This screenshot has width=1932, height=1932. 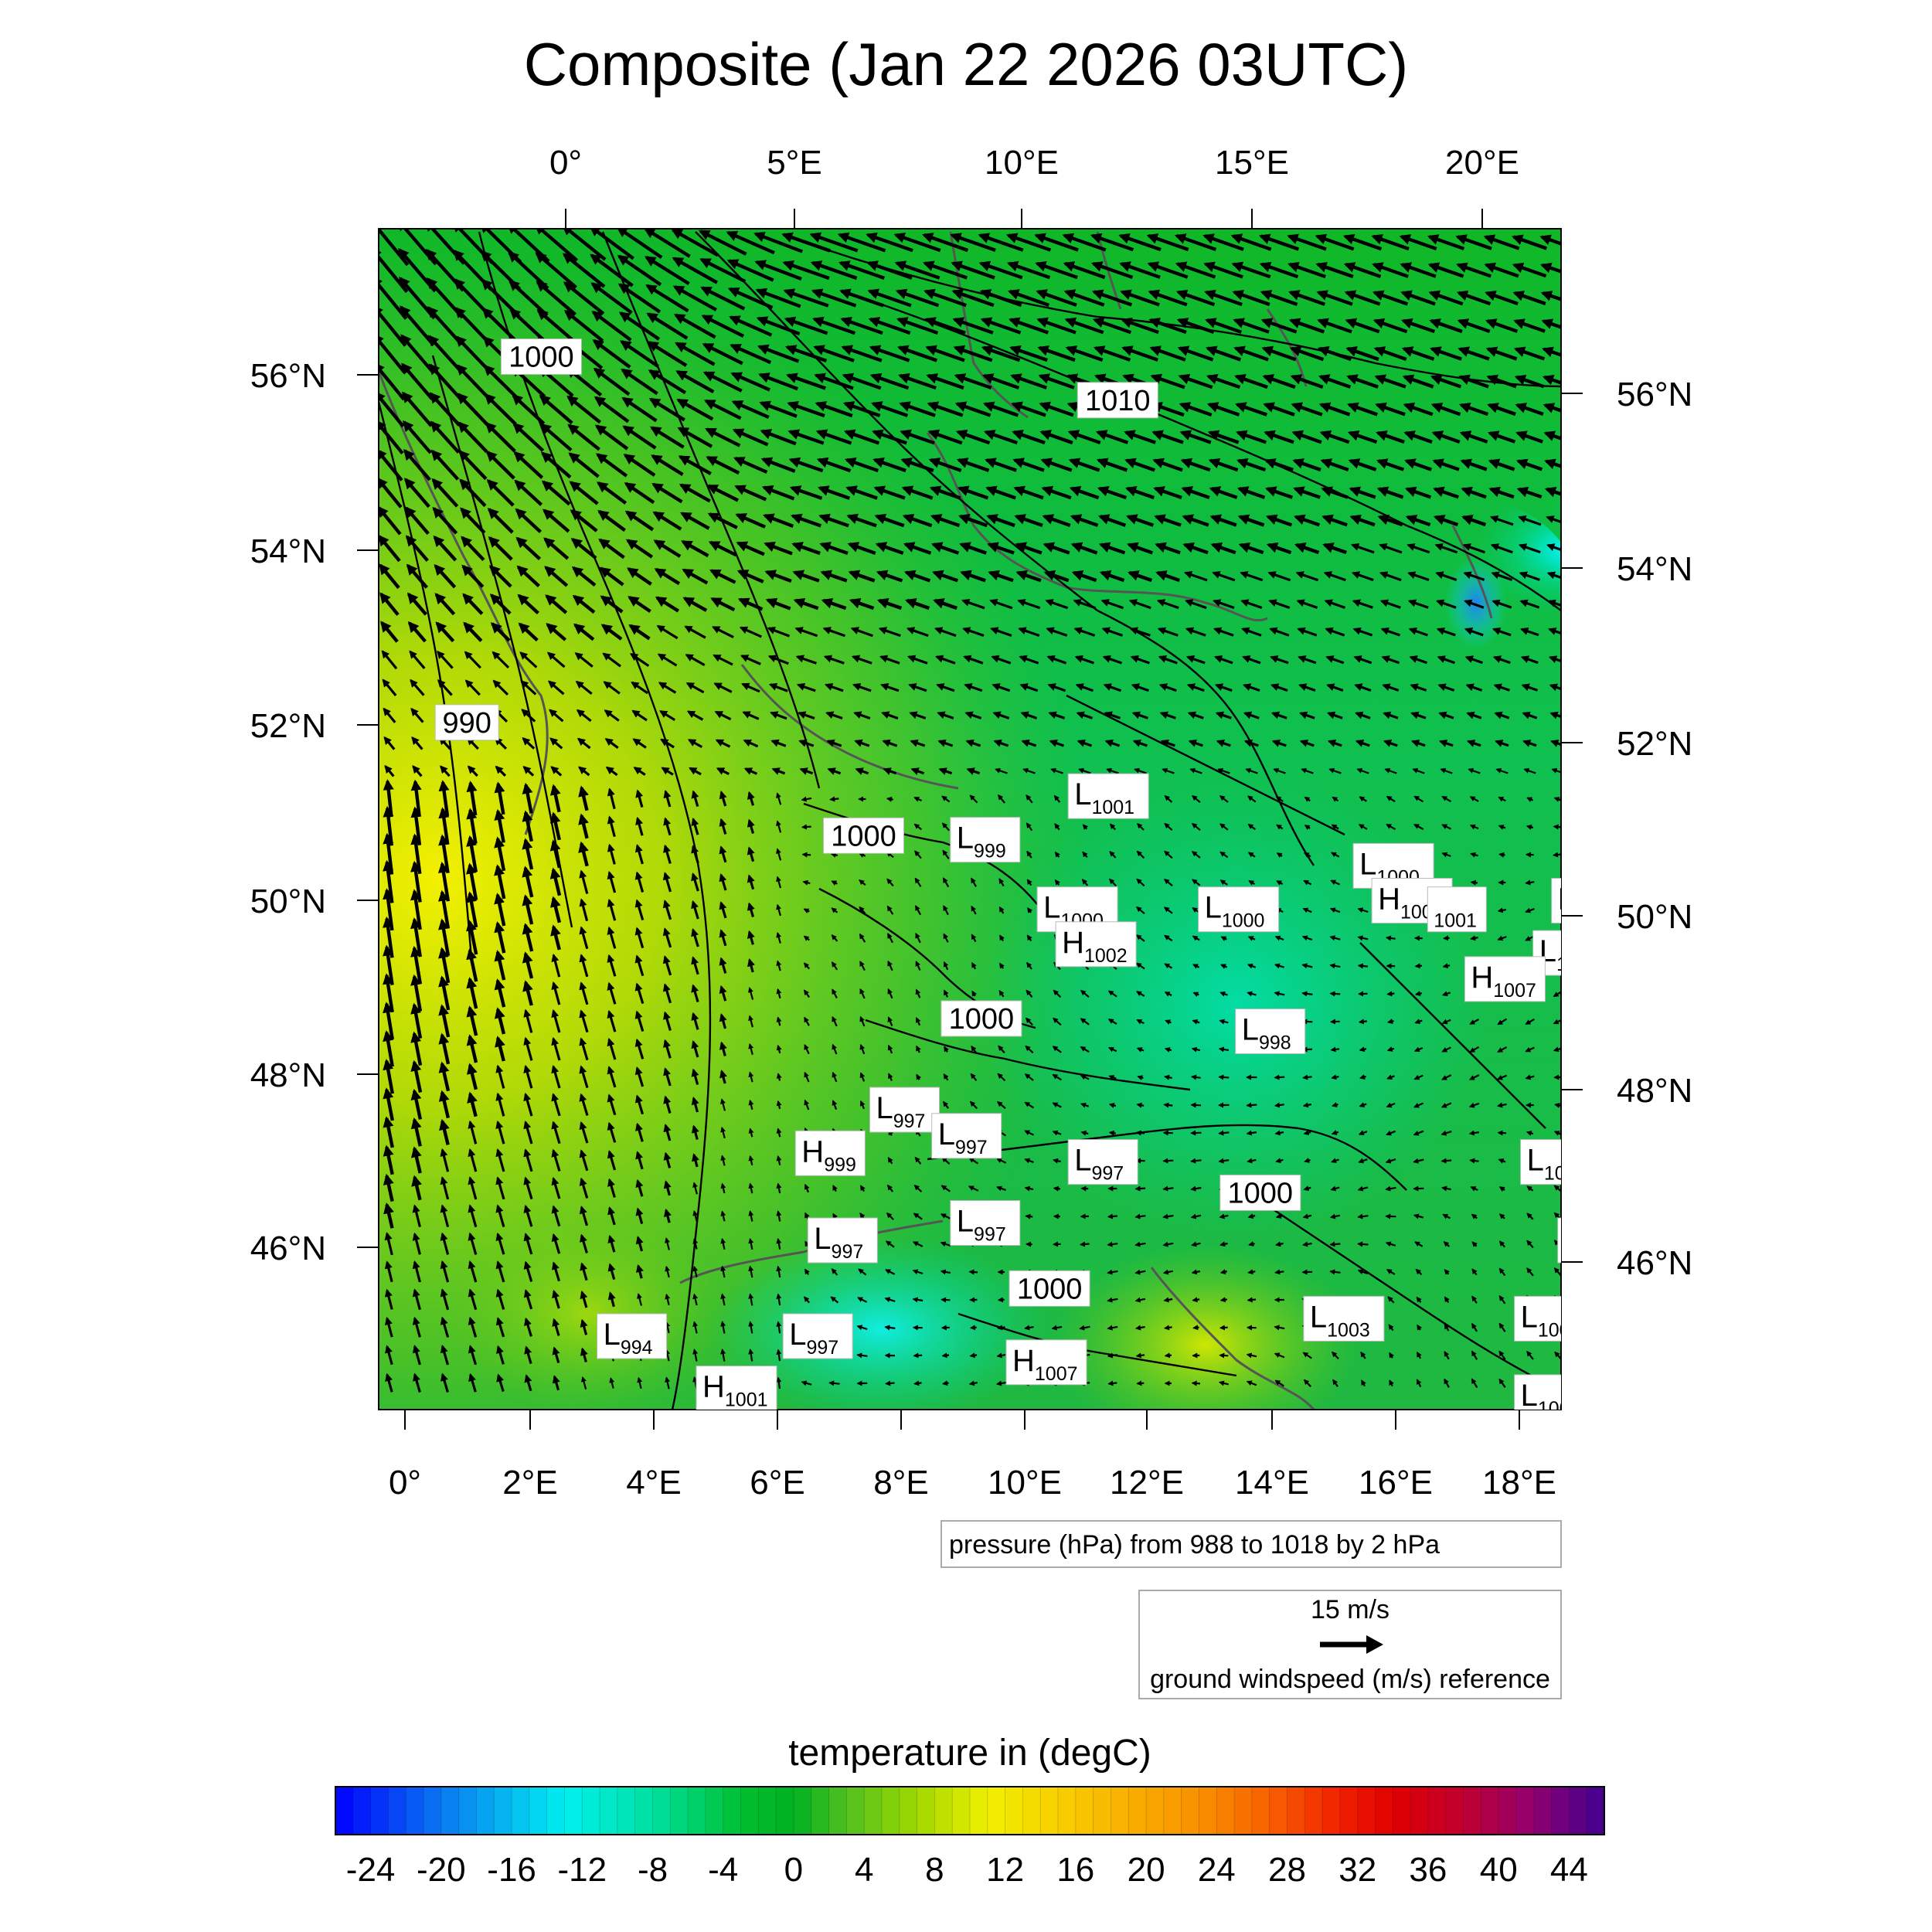 What do you see at coordinates (288, 376) in the screenshot?
I see `left-lat-label: 56°N` at bounding box center [288, 376].